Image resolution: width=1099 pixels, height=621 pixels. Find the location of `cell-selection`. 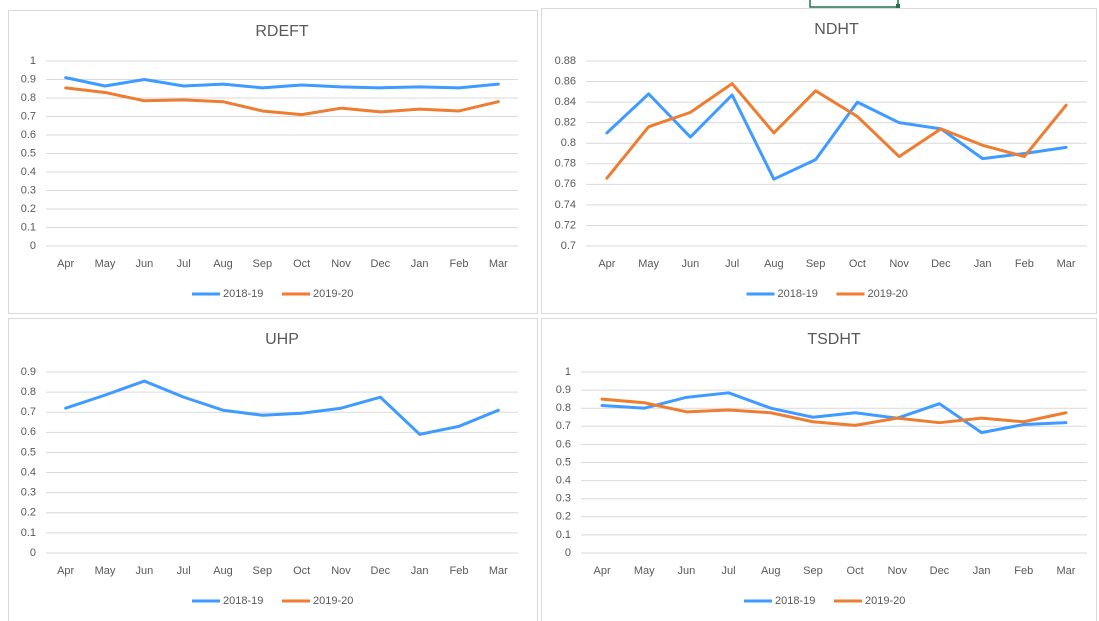

cell-selection is located at coordinates (854, 4).